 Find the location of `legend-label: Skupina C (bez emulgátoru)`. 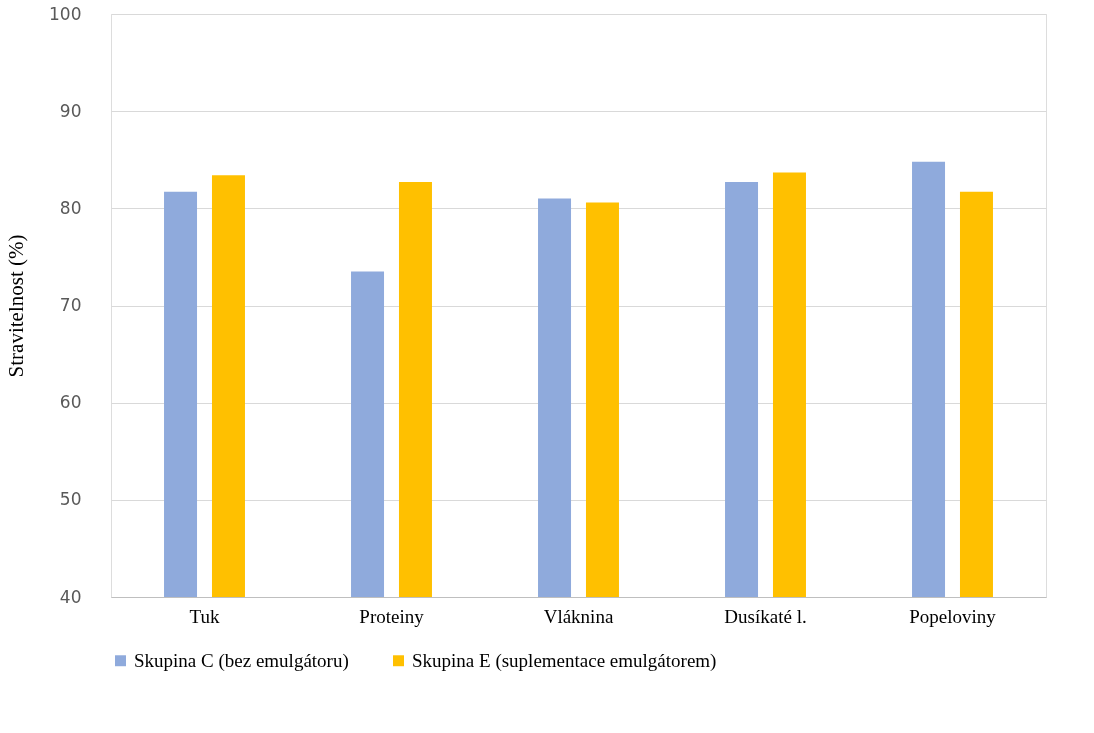

legend-label: Skupina C (bez emulgátoru) is located at coordinates (241, 660).